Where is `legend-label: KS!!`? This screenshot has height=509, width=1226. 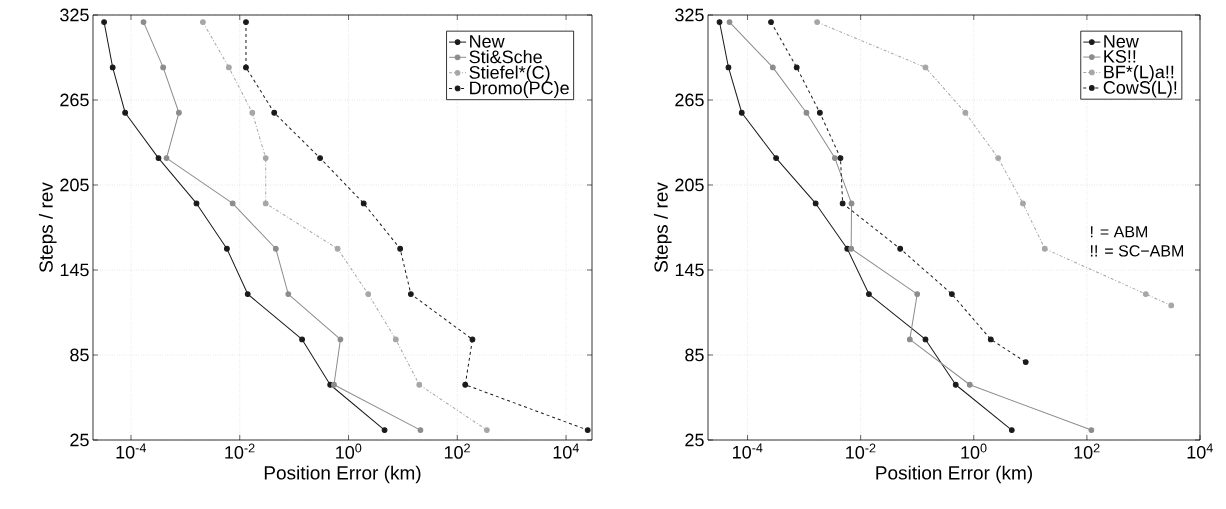
legend-label: KS!! is located at coordinates (1120, 56).